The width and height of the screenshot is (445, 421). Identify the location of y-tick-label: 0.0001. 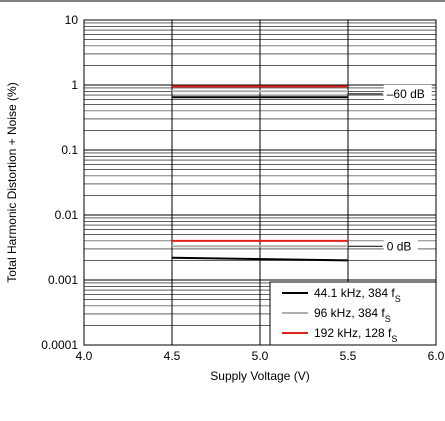
(59, 345).